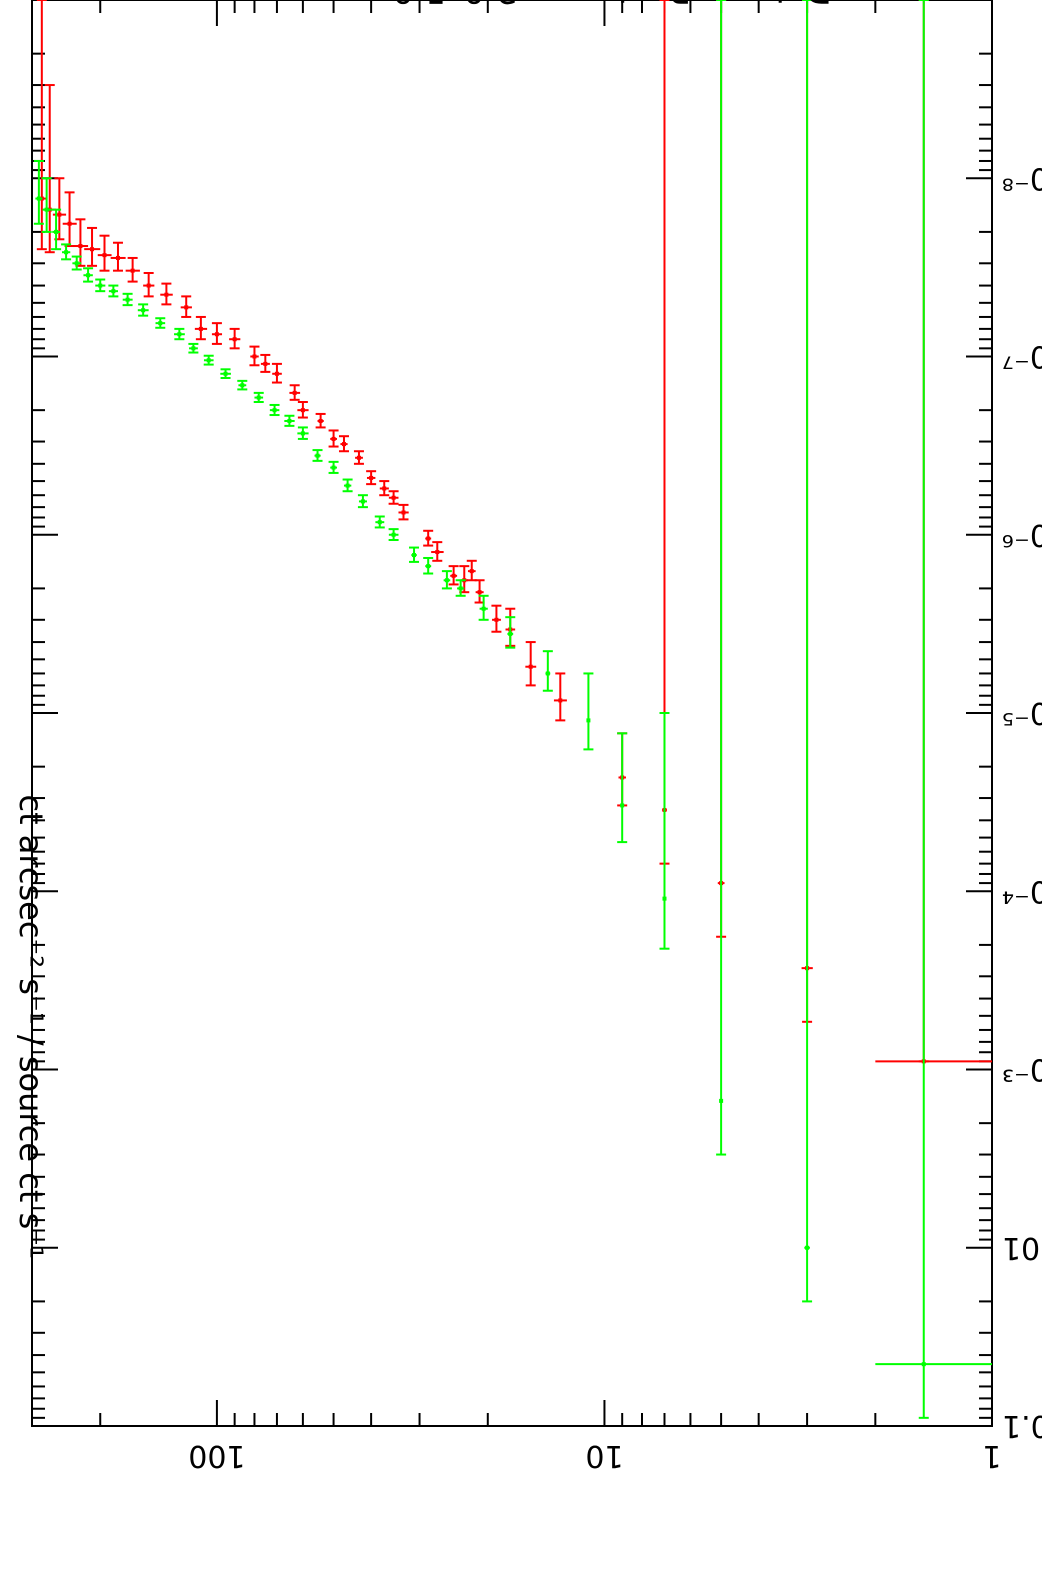 The image size is (1042, 1578). I want to click on y-tick-label: 10⁻⁵, so click(1022, 712).